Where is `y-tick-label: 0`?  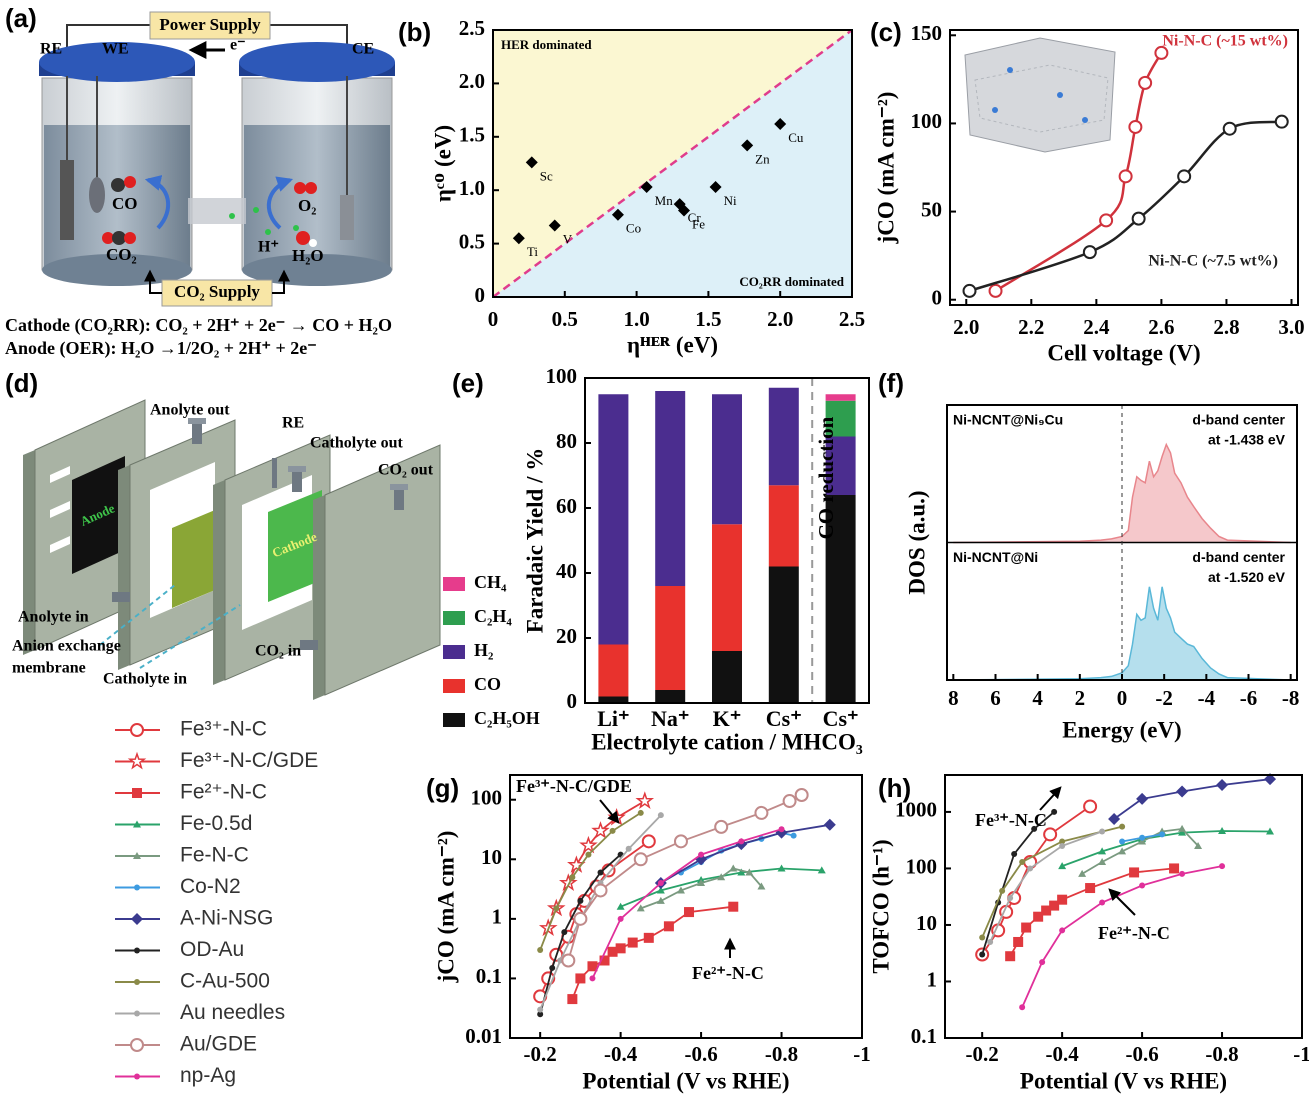
y-tick-label: 0 is located at coordinates (480, 295).